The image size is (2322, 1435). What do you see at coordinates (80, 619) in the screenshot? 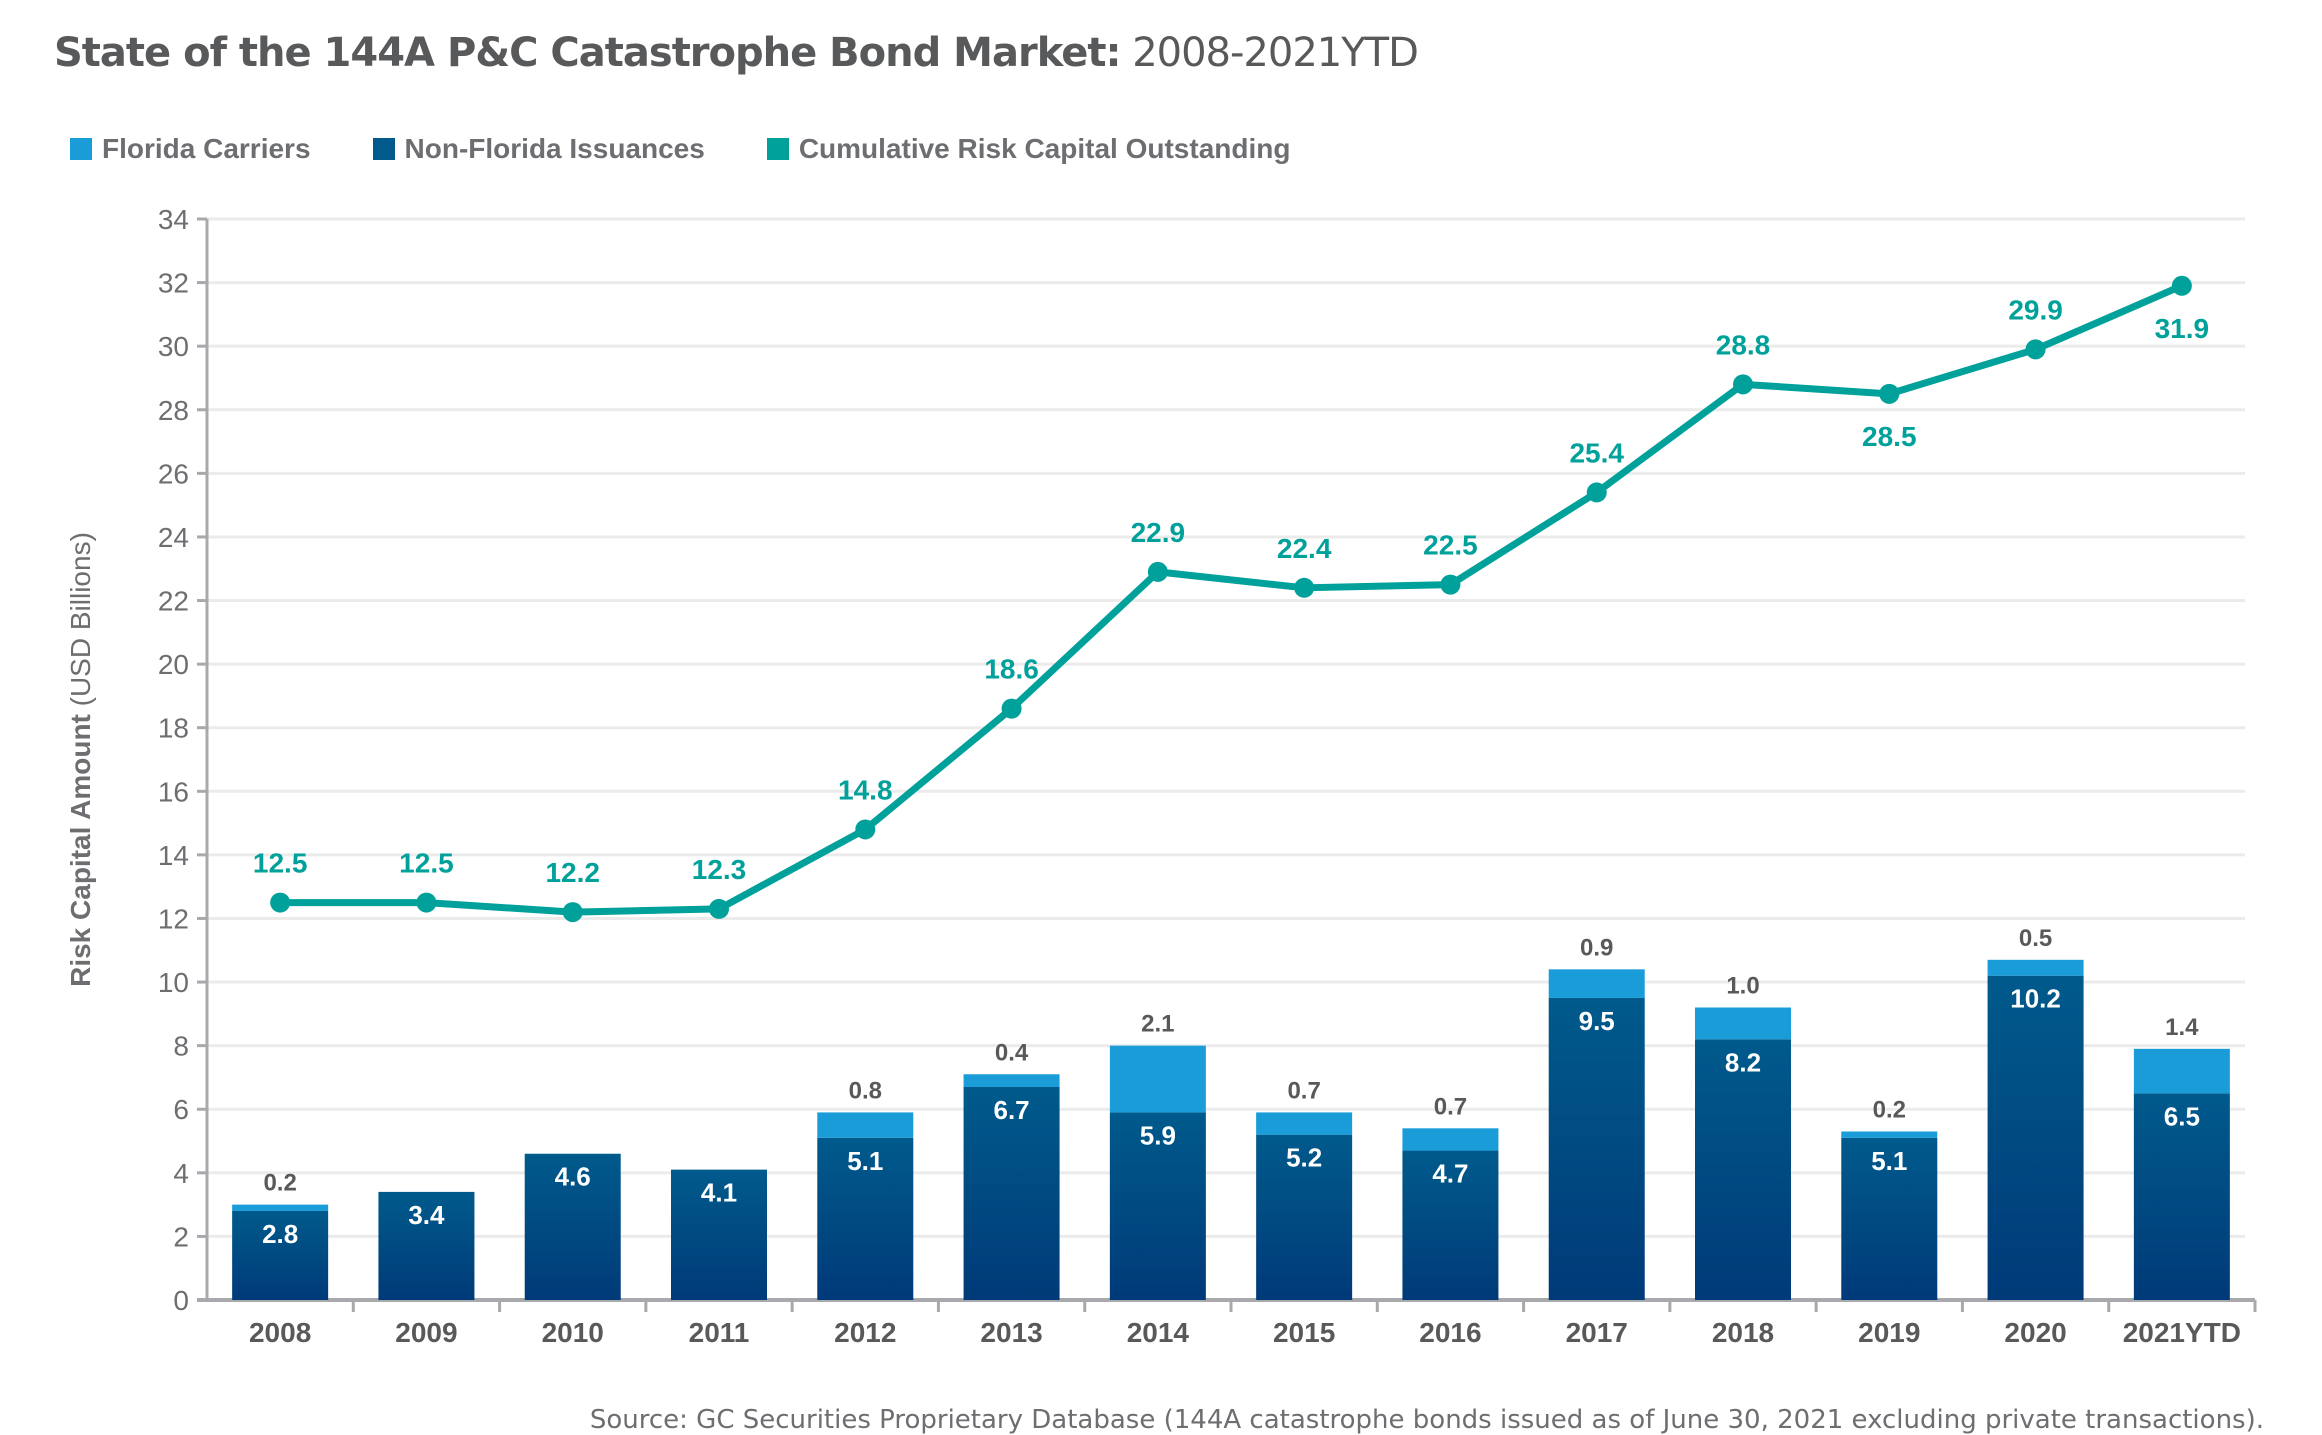
I see `y-axis-label-unit: (USD Billions)` at bounding box center [80, 619].